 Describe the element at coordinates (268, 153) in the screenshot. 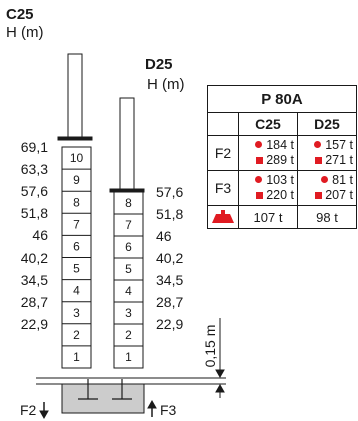

I see `table-cell-f2-c25: 184 t 289 t` at that location.